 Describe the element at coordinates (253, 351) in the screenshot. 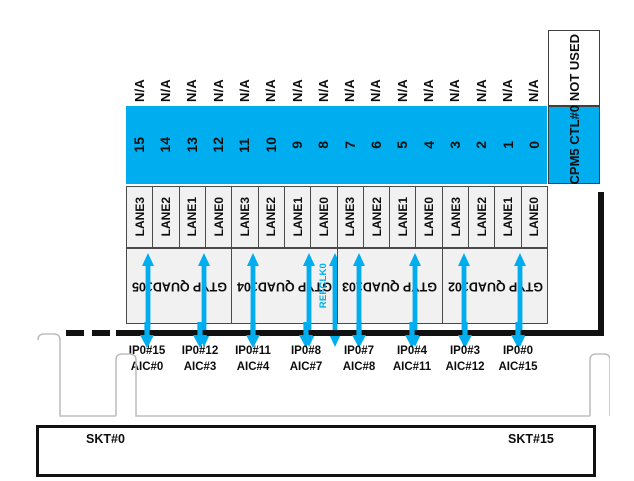

I see `ip-label: IP0#11` at that location.